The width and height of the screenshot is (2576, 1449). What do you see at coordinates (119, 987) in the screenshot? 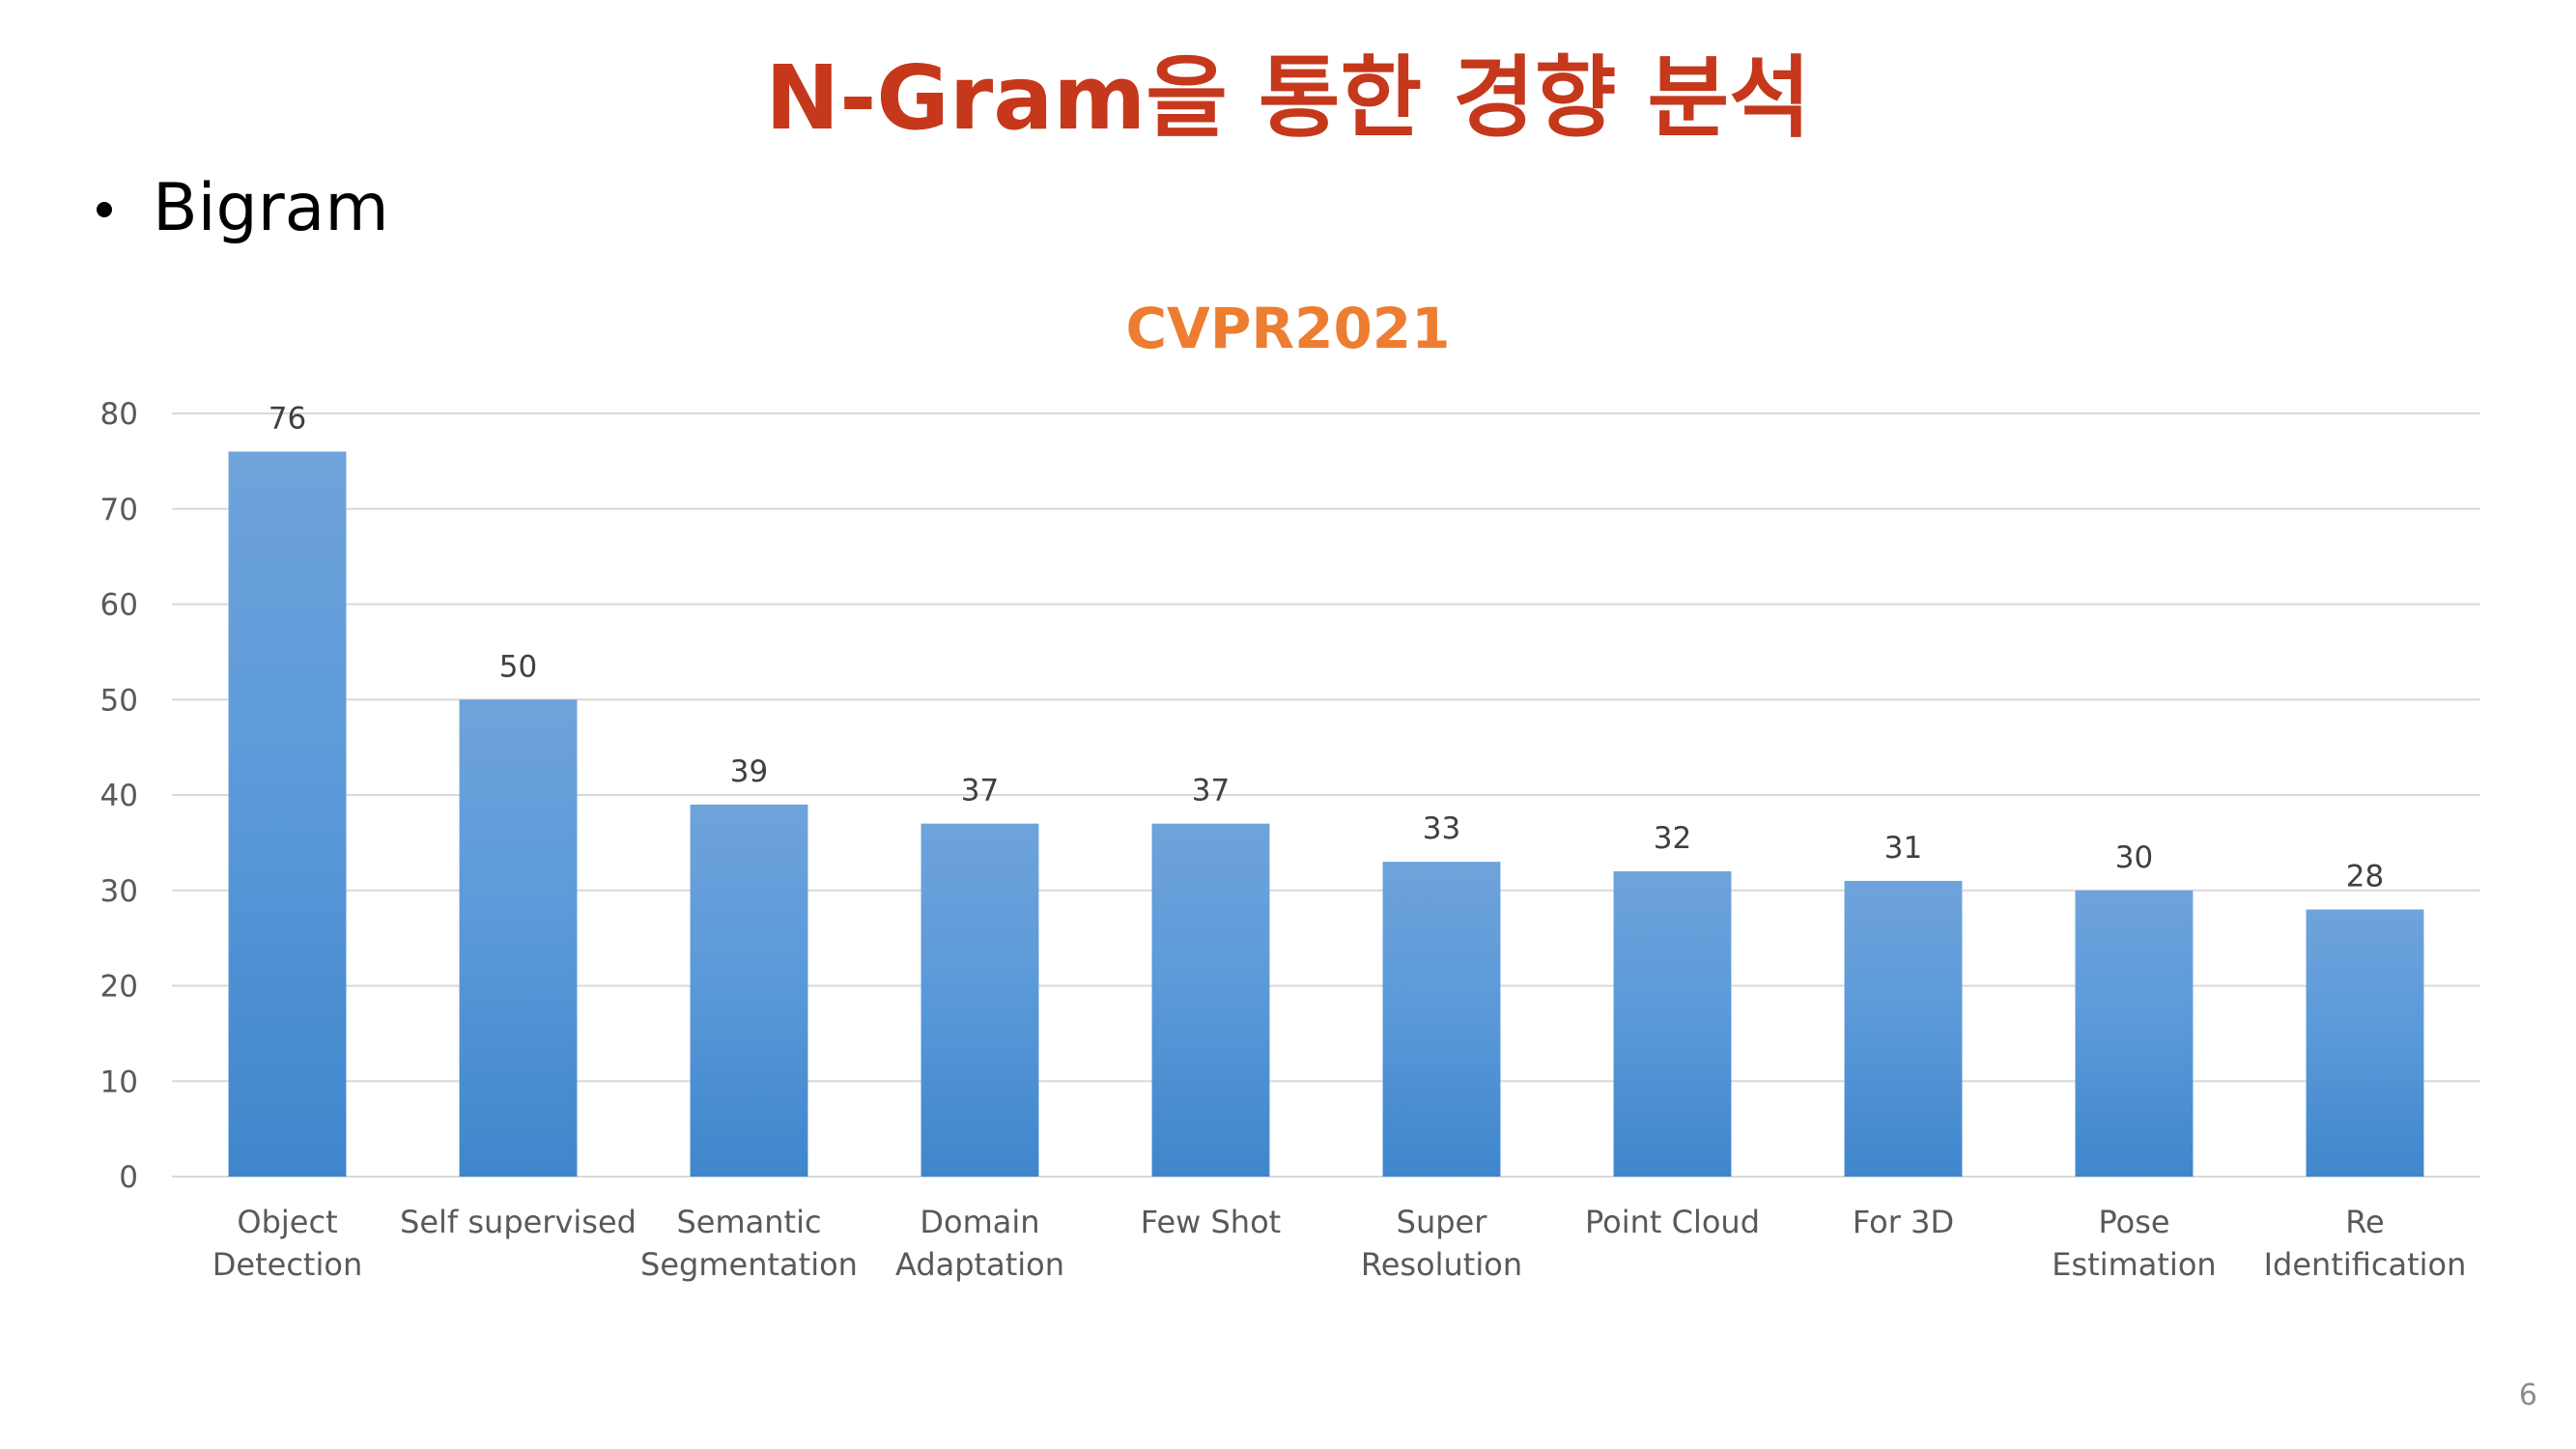
I see `y-tick-label: 20` at bounding box center [119, 987].